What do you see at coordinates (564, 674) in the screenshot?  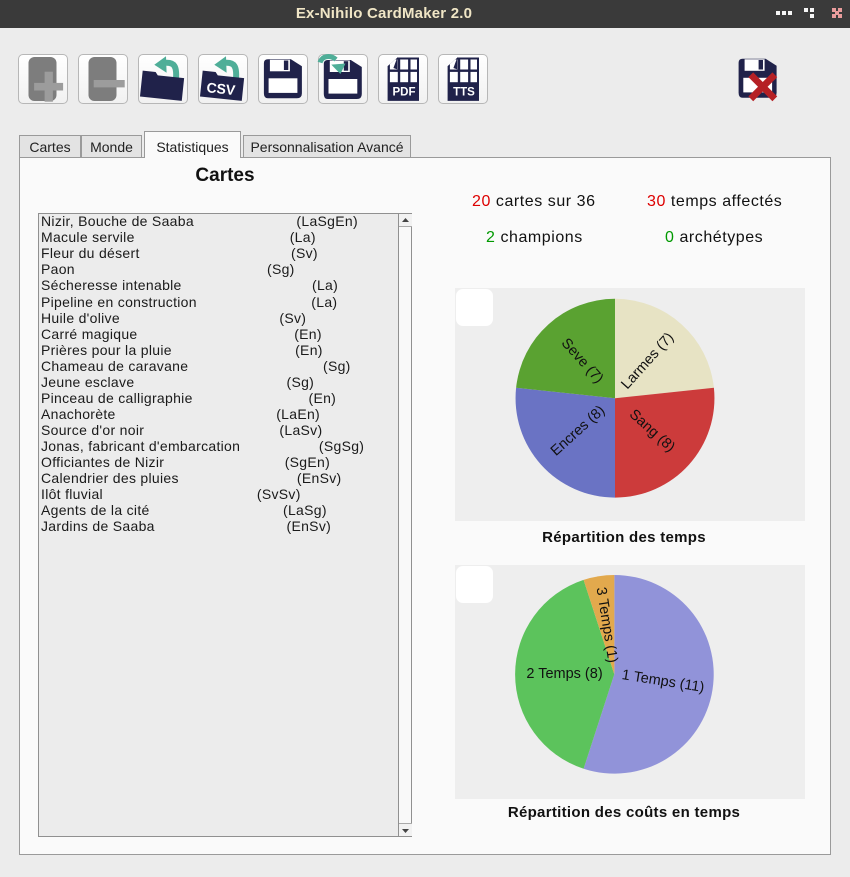 I see `svg-text: 2 Temps (8)` at bounding box center [564, 674].